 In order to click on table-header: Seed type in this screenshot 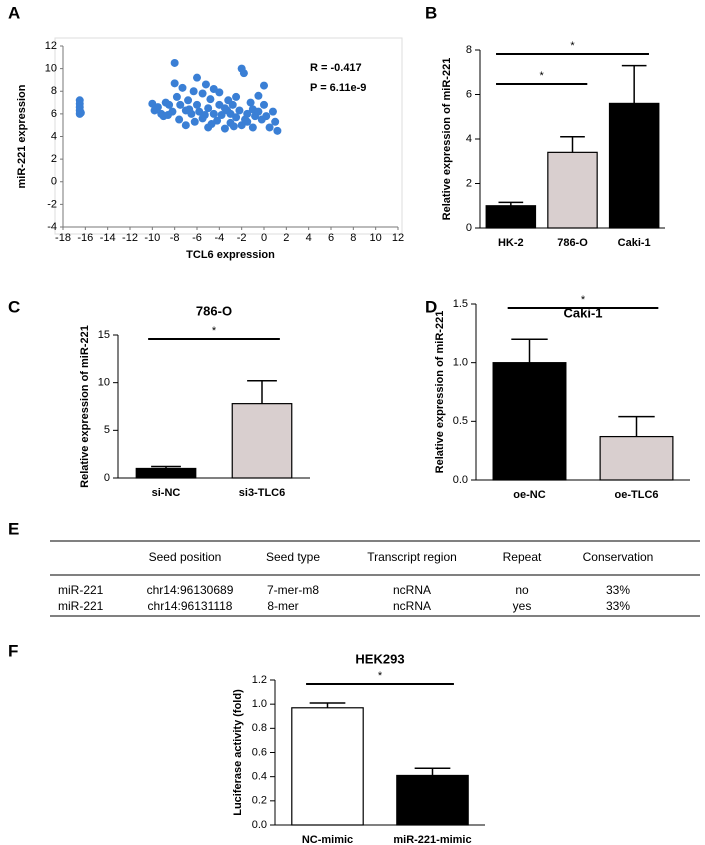, I will do `click(293, 557)`.